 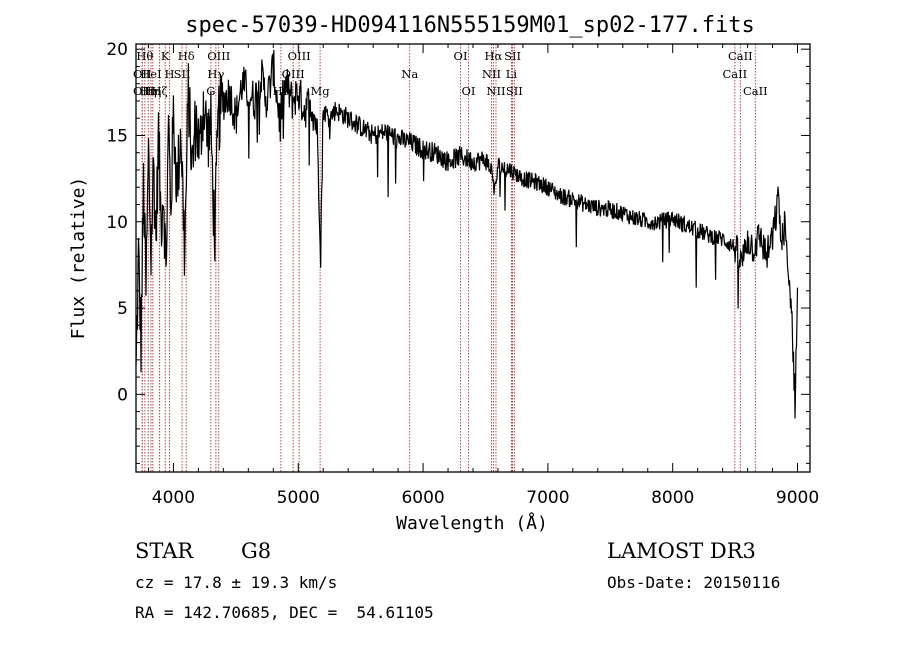 What do you see at coordinates (159, 91) in the screenshot?
I see `spectral-line-label: Hζ` at bounding box center [159, 91].